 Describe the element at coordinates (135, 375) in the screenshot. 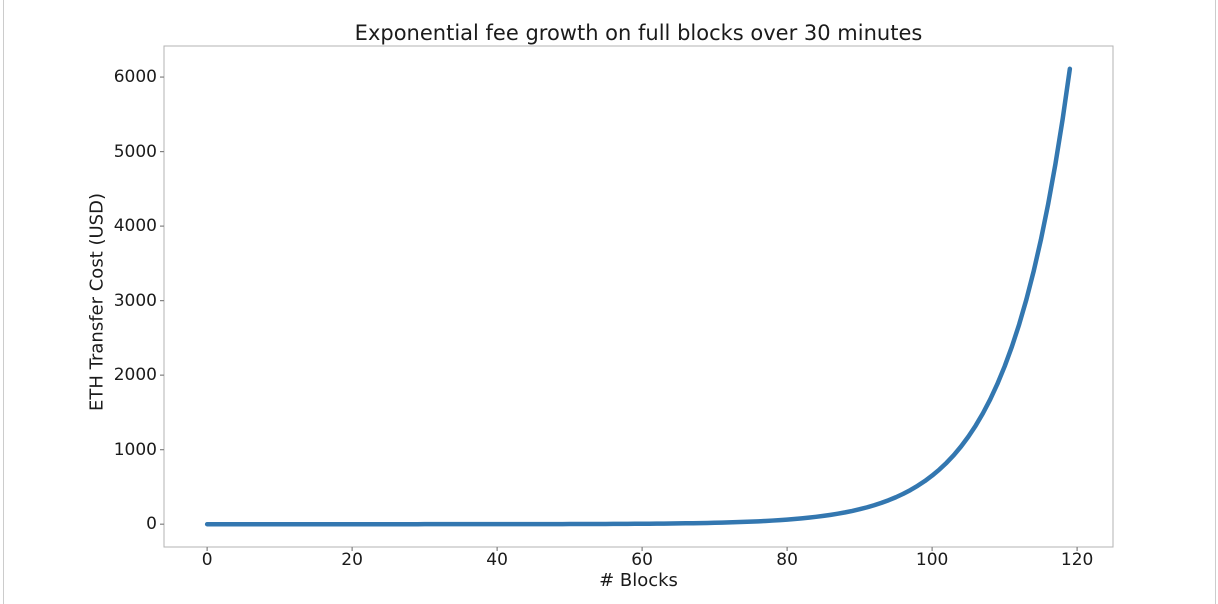

I see `y-tick-label: 2000` at that location.